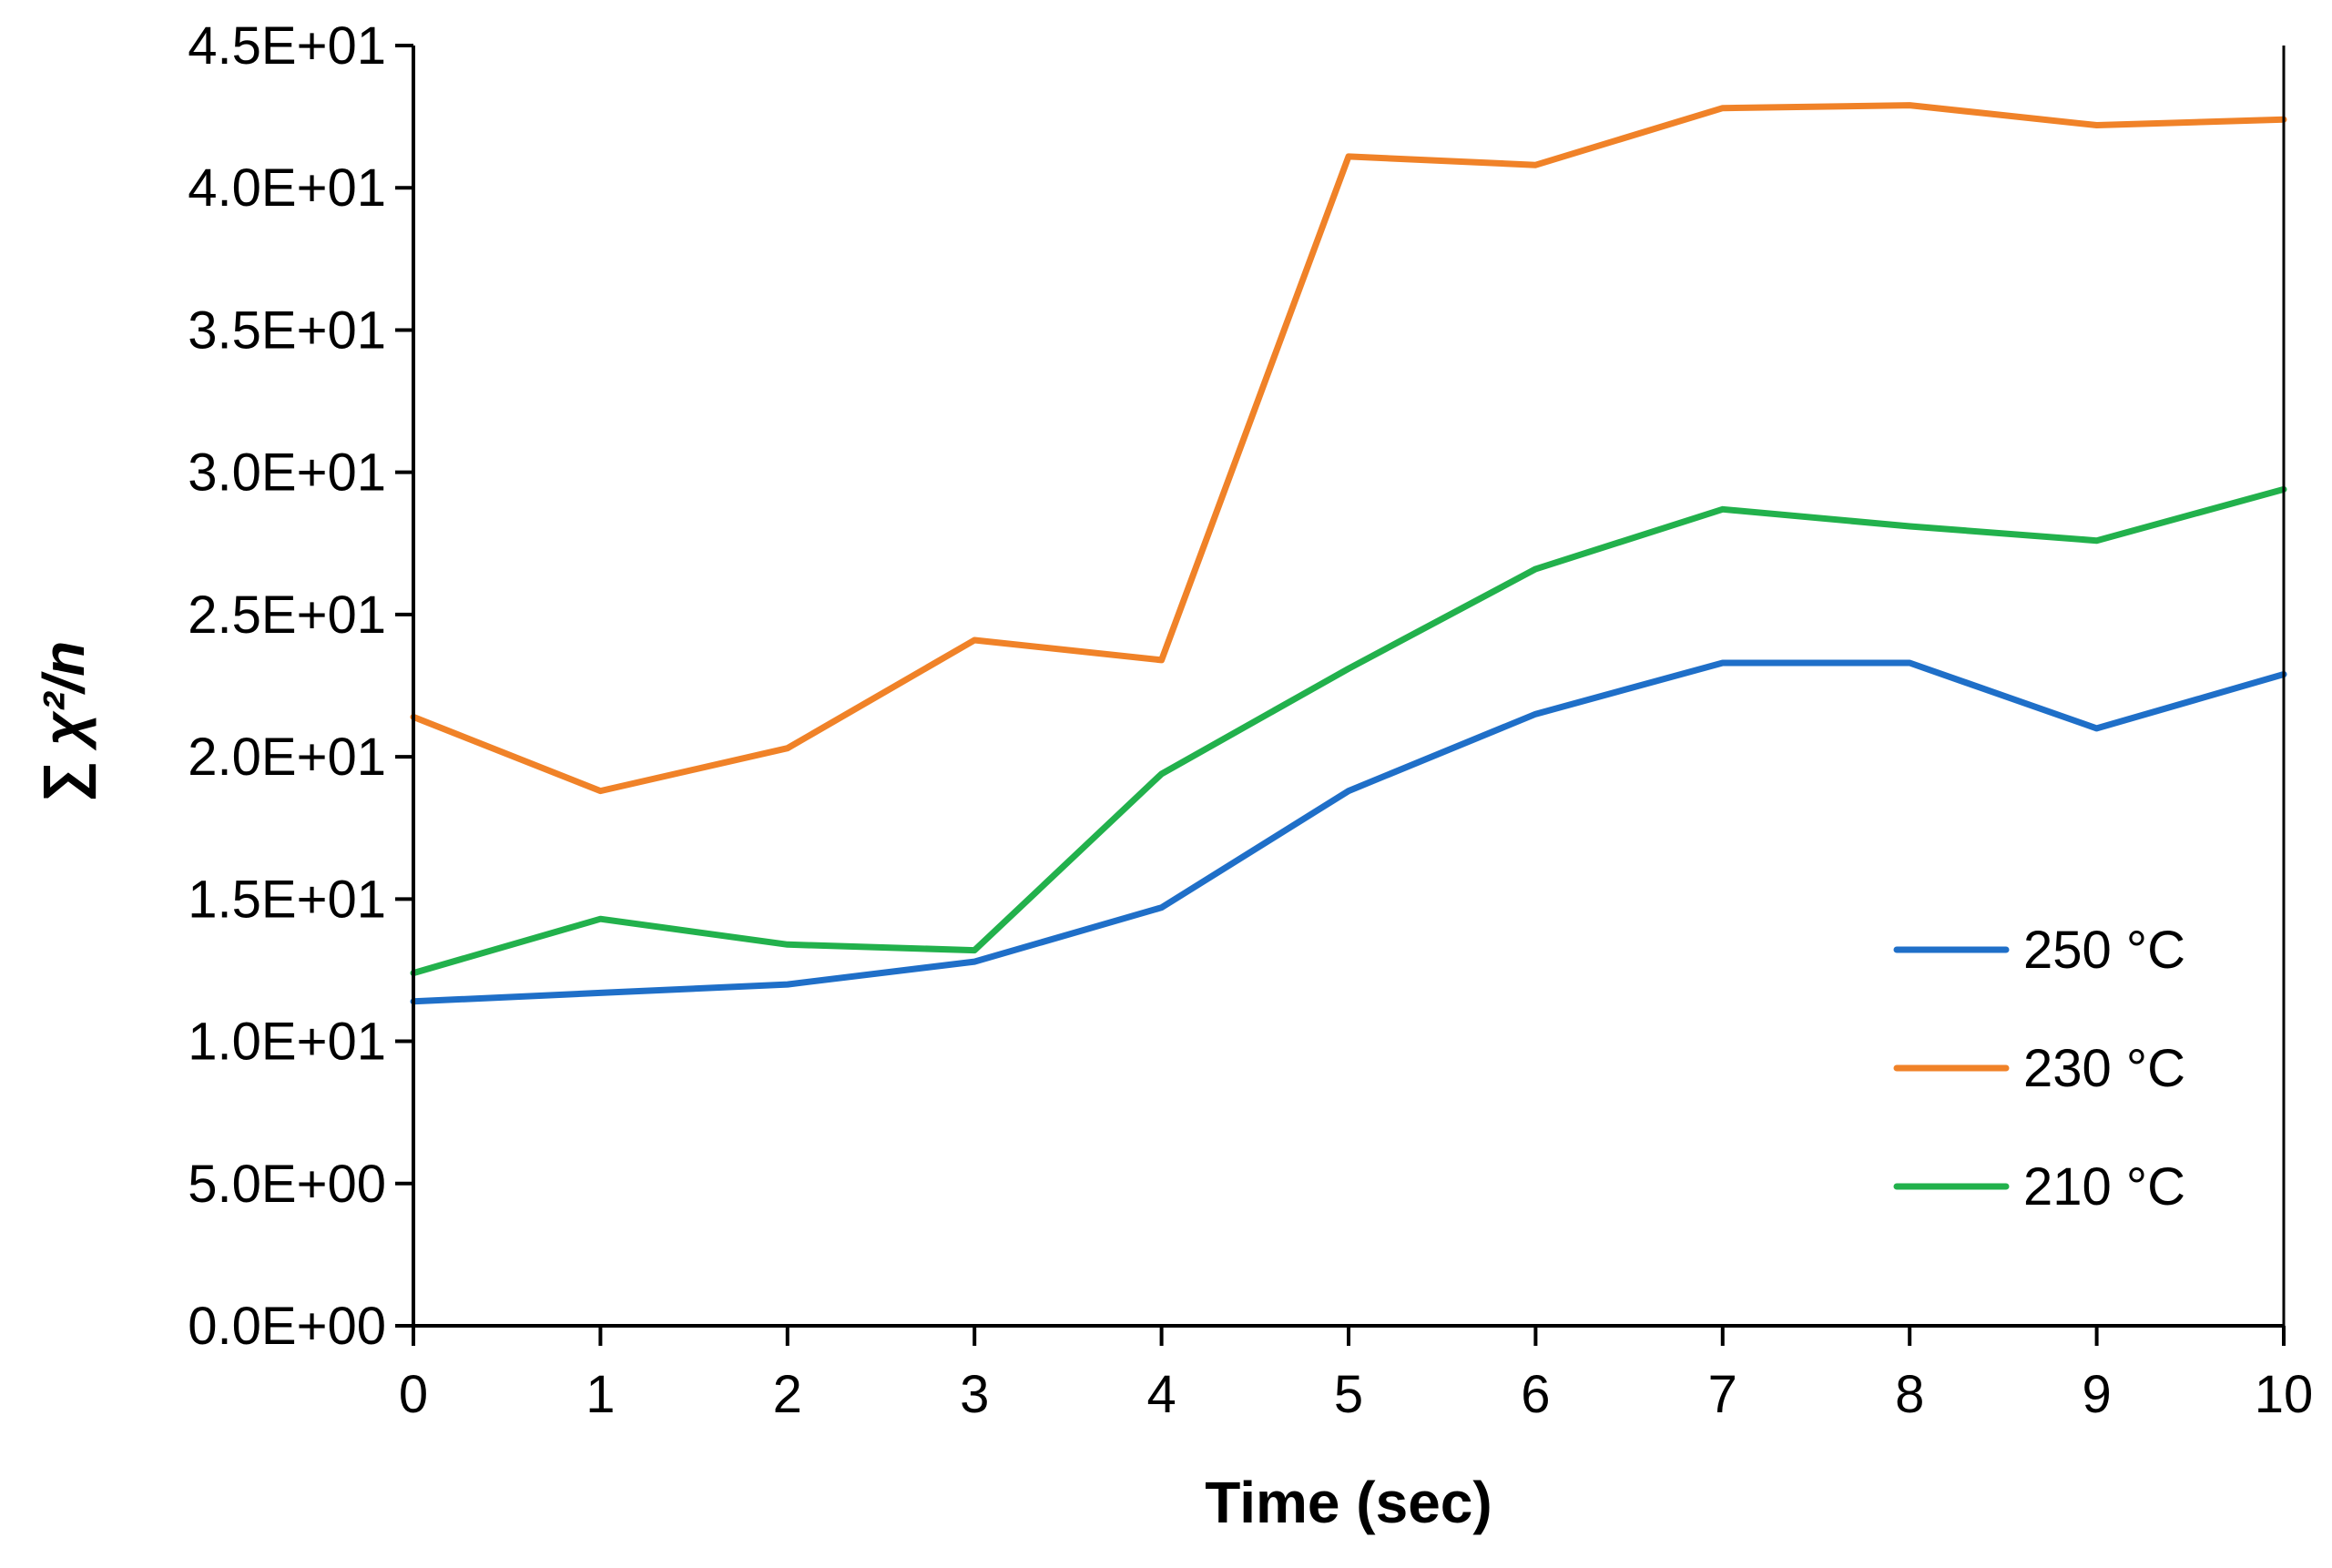 Image resolution: width=2332 pixels, height=1568 pixels. What do you see at coordinates (787, 1394) in the screenshot?
I see `x-tick-label: 2` at bounding box center [787, 1394].